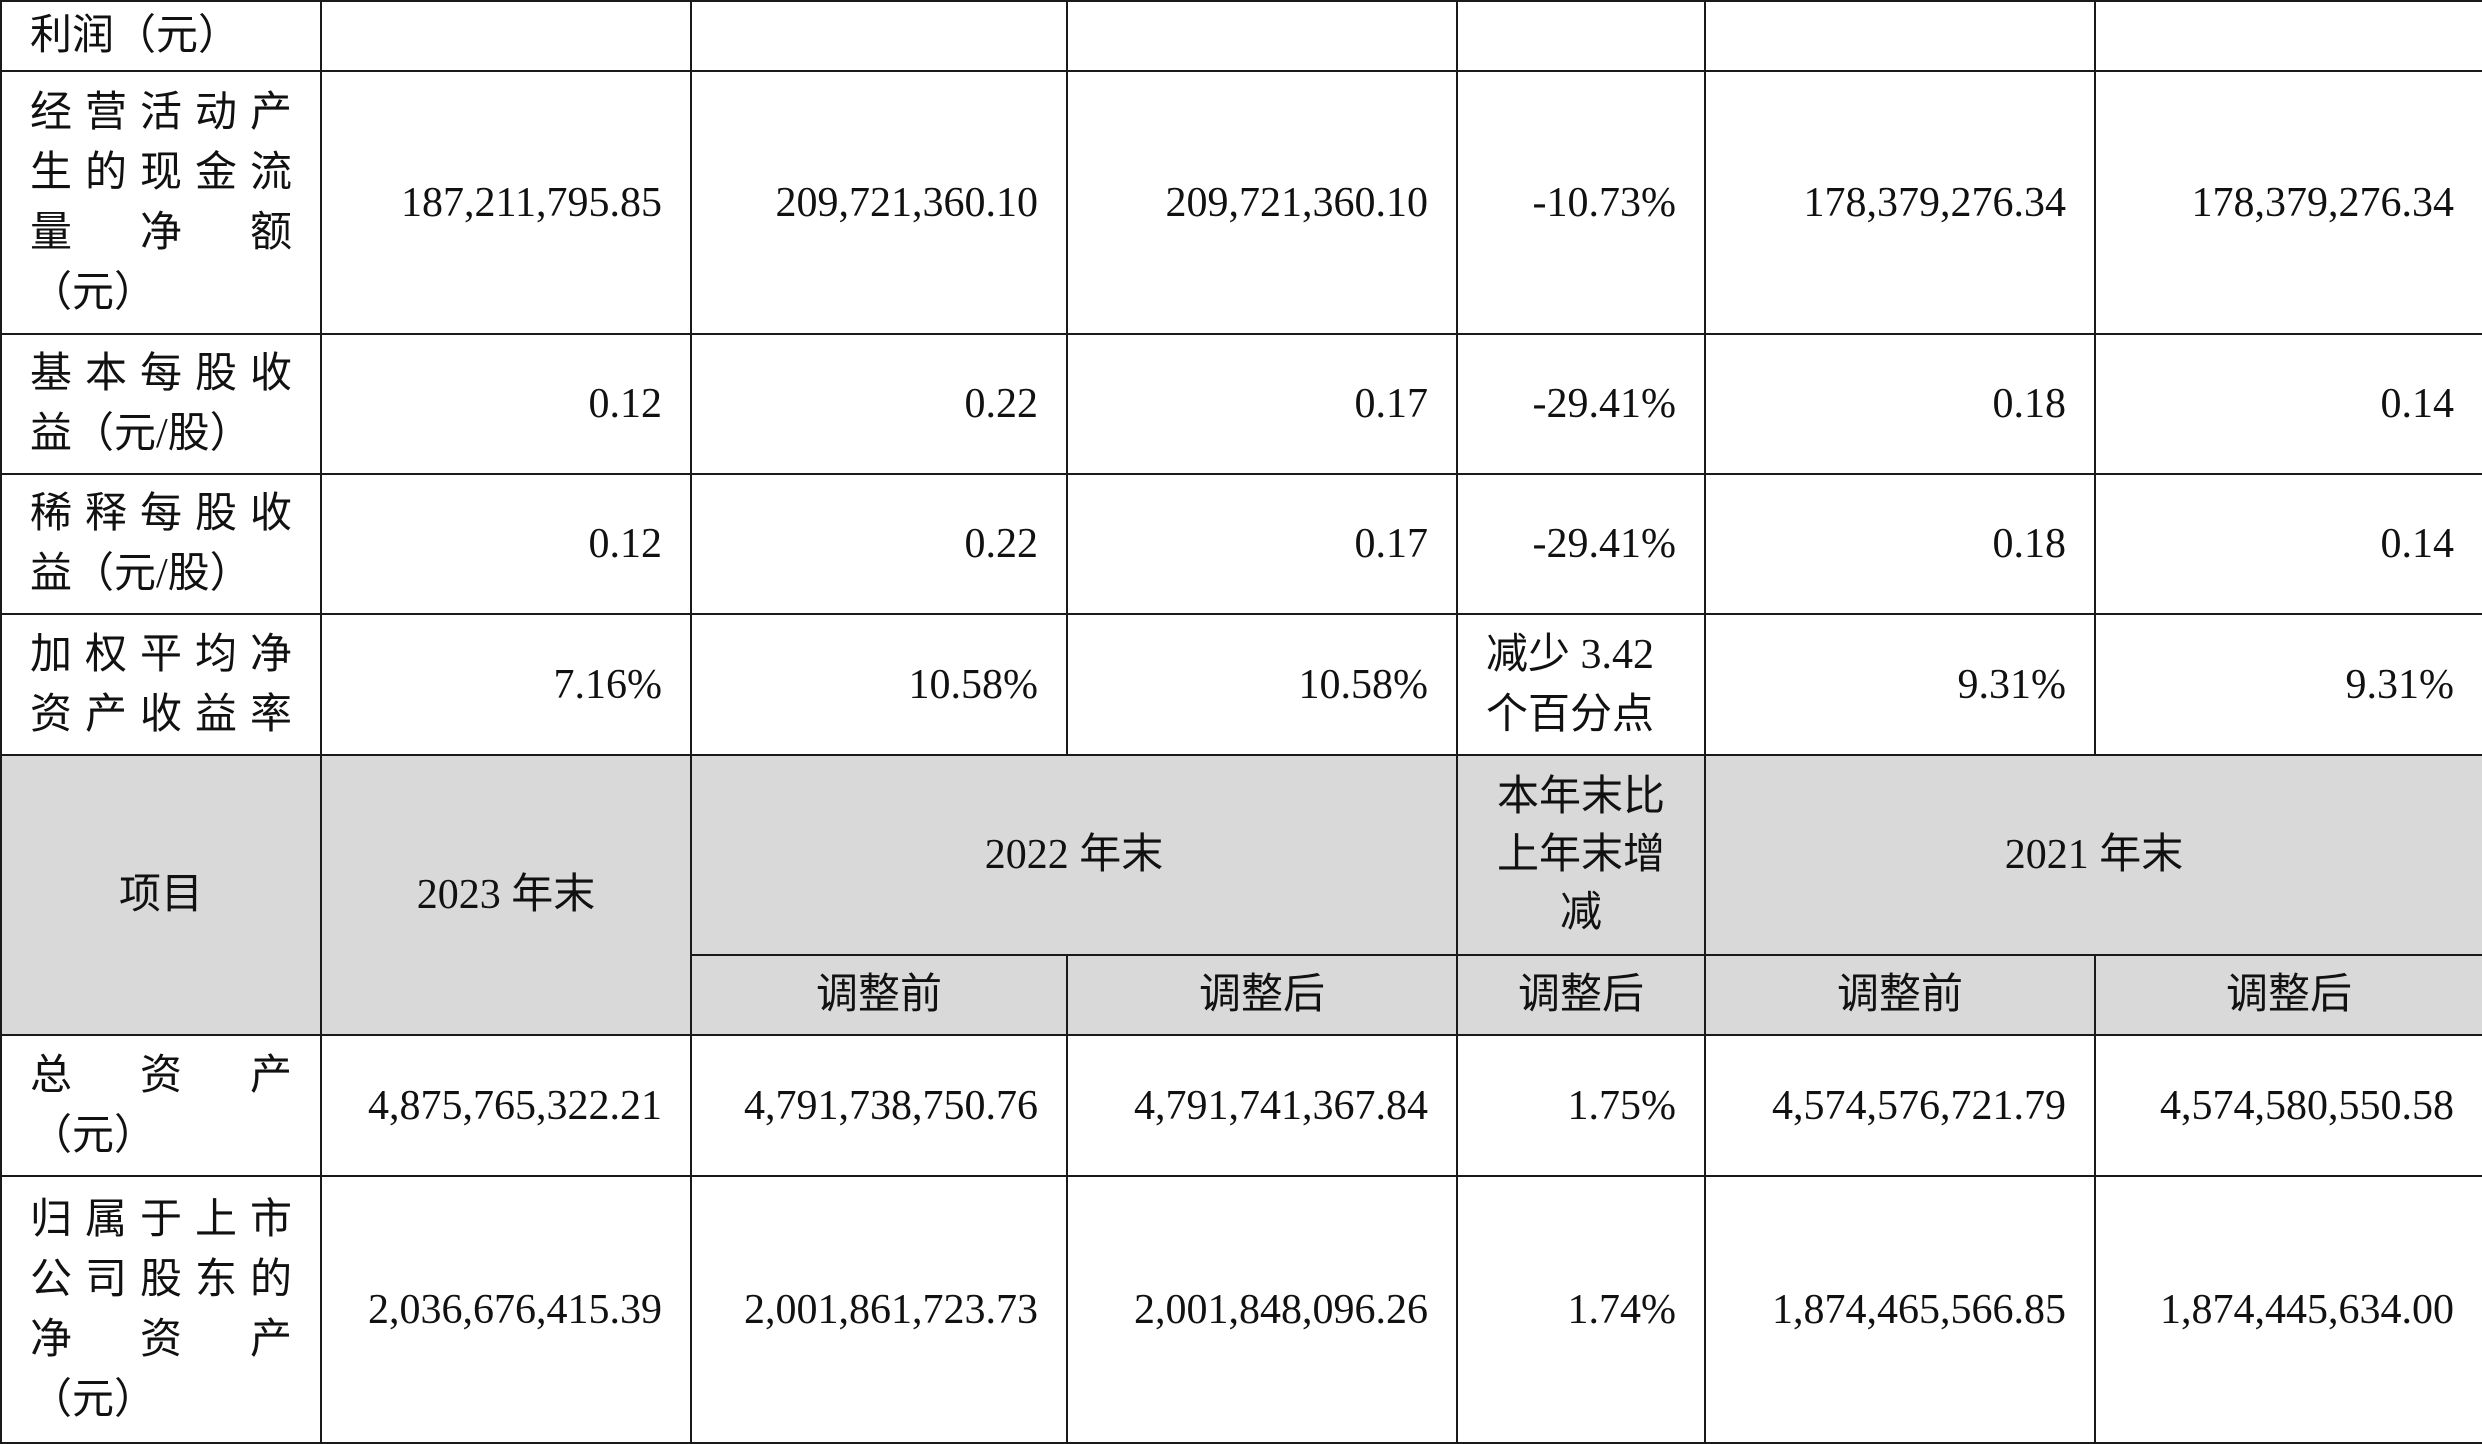 The image size is (2482, 1444). What do you see at coordinates (1581, 202) in the screenshot?
I see `cell-value: -10.73%` at bounding box center [1581, 202].